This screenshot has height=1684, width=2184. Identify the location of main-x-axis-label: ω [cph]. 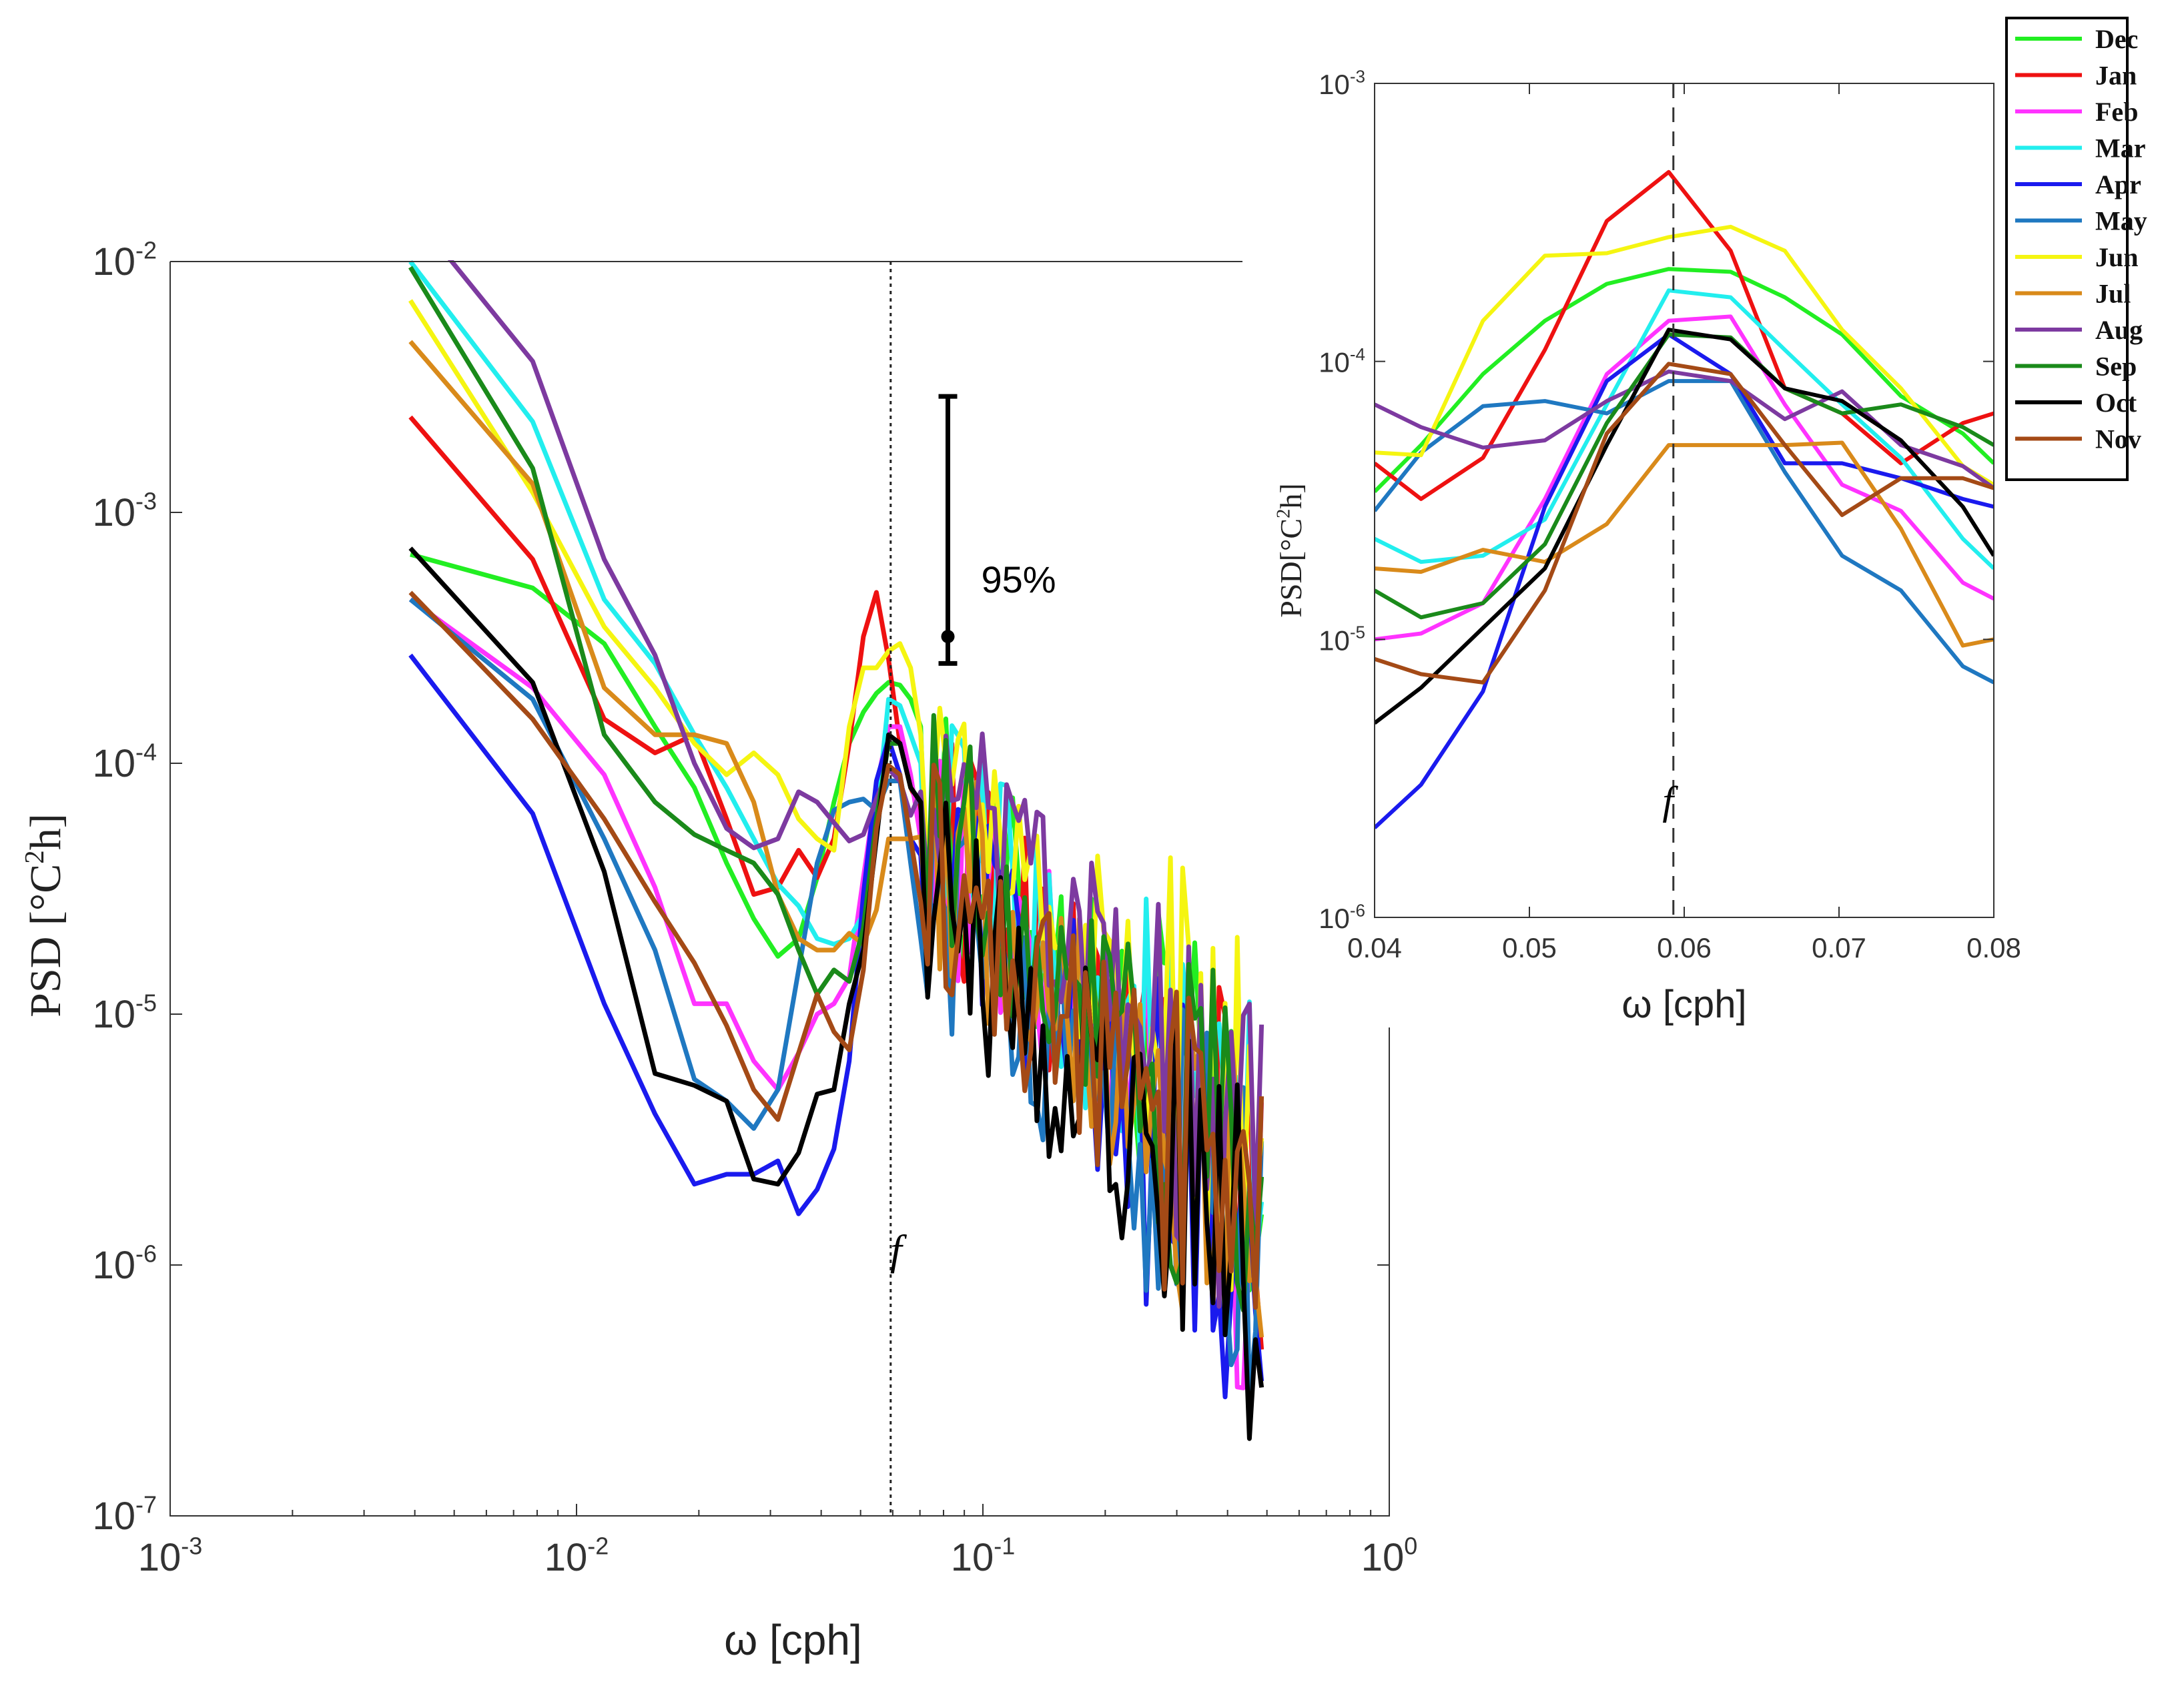
(793, 1640).